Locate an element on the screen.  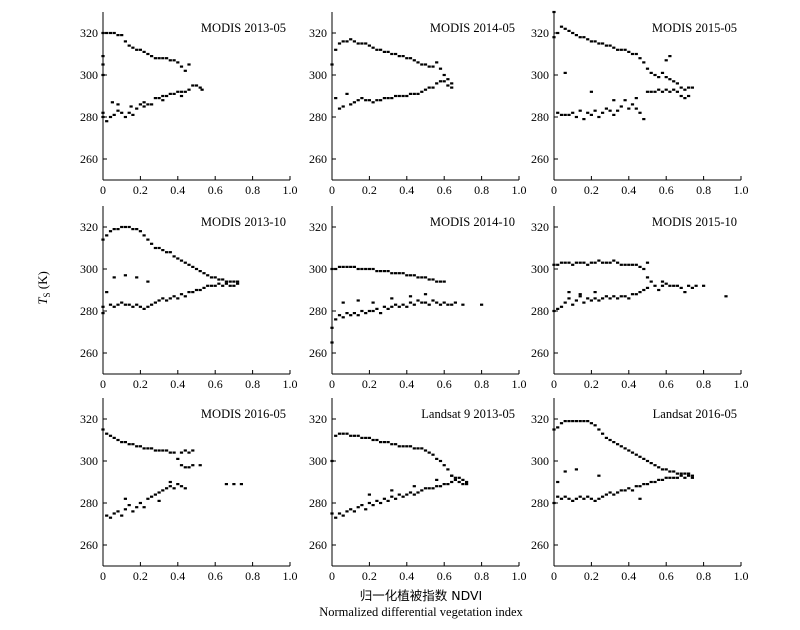
x-tick-label: 0.8 is located at coordinates (703, 190).